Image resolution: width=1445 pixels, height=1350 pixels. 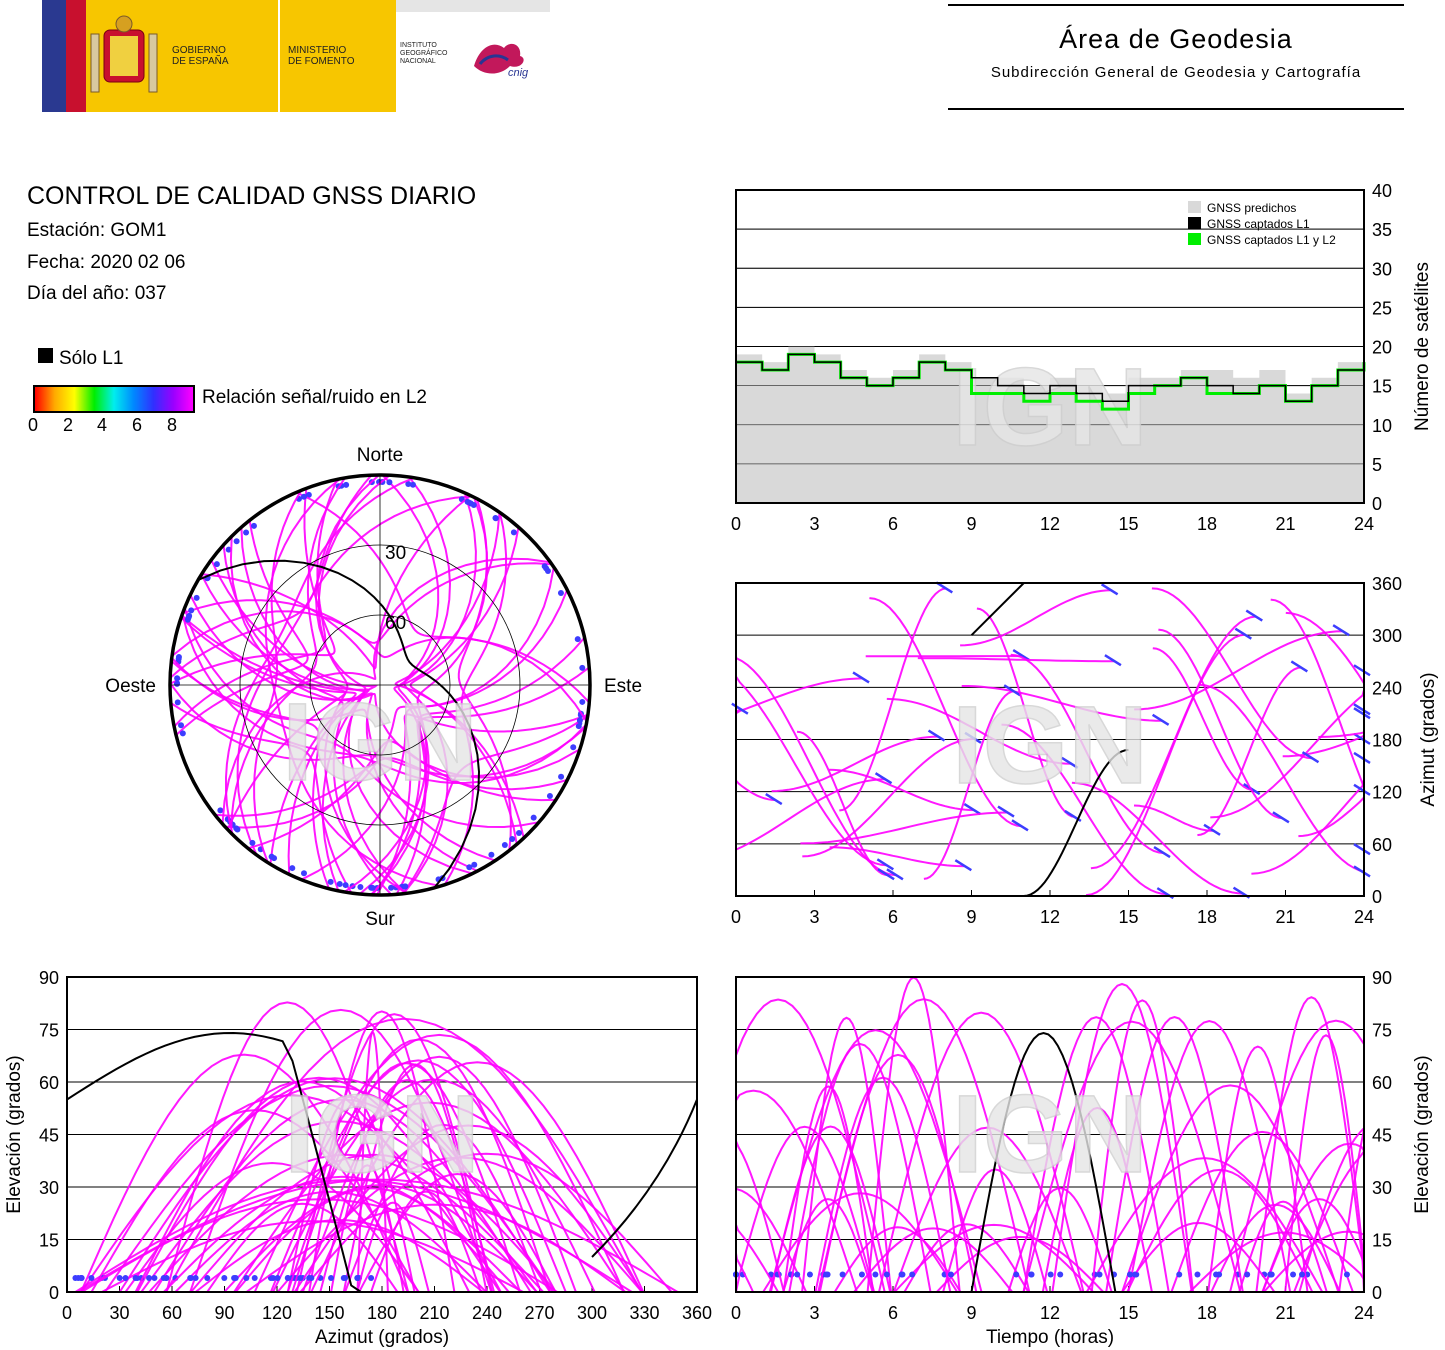 What do you see at coordinates (1382, 1241) in the screenshot?
I see `y-tick-label: 15` at bounding box center [1382, 1241].